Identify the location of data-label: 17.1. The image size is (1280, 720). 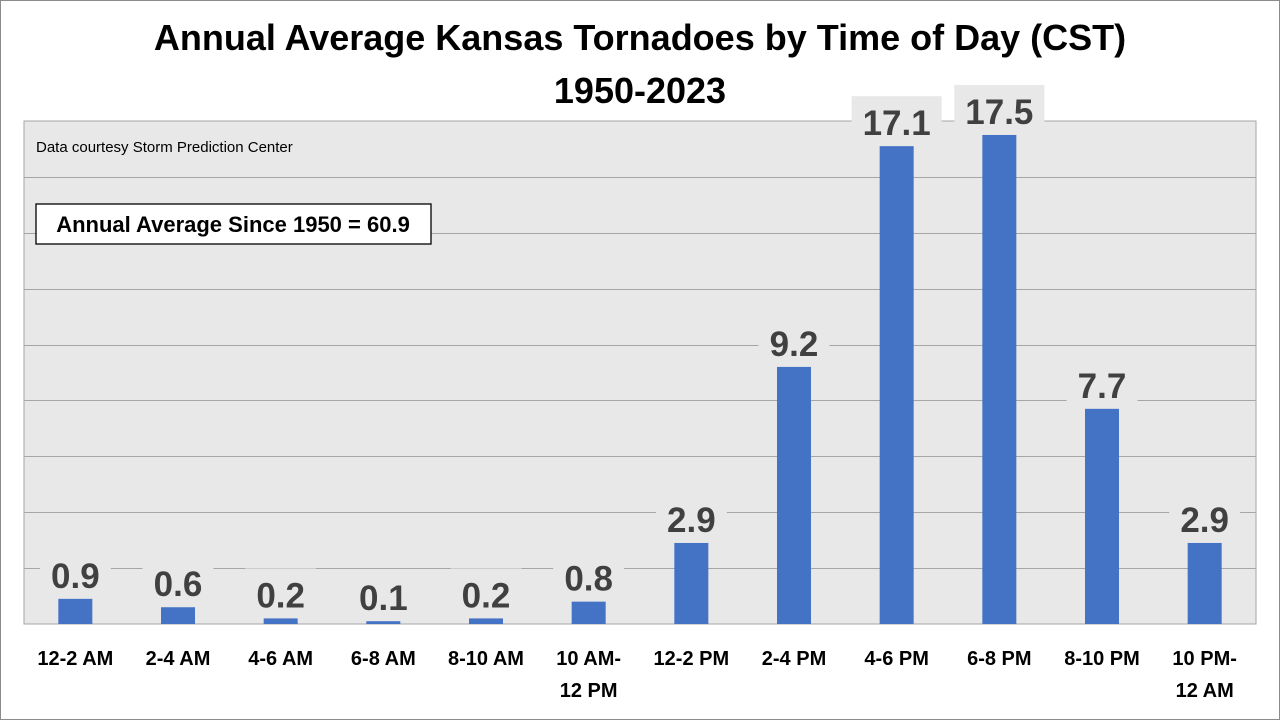
(897, 123).